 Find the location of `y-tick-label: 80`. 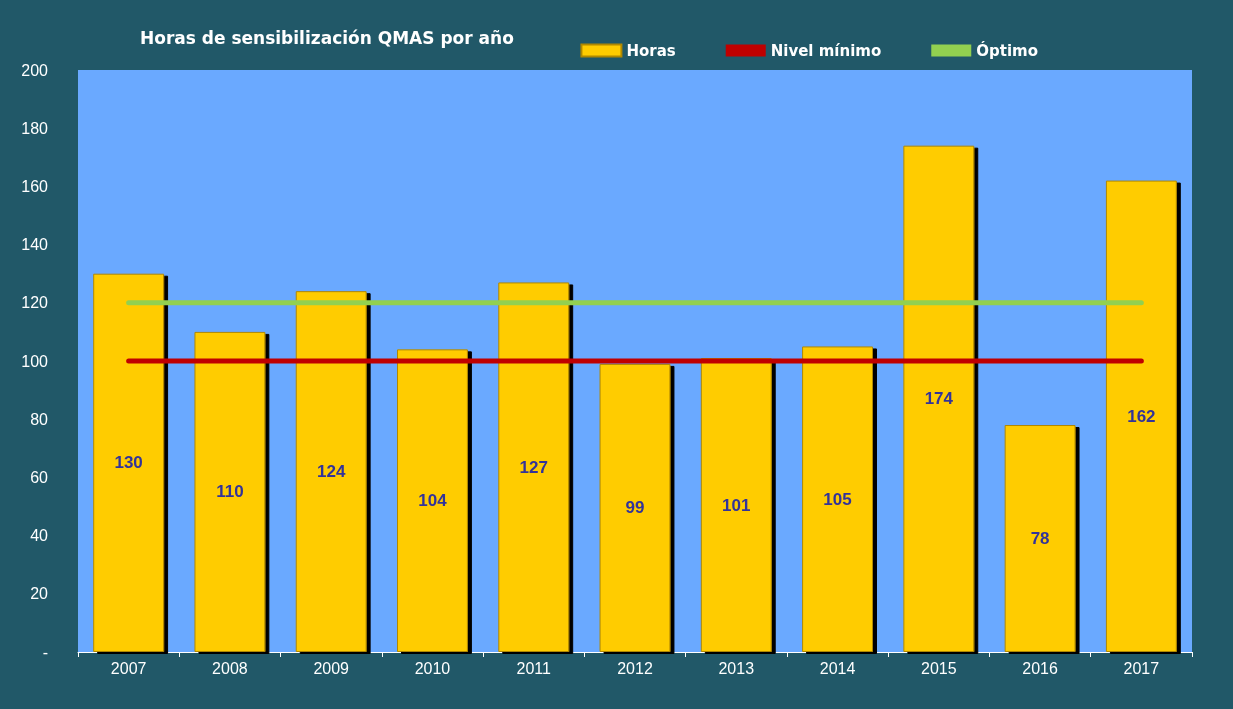

y-tick-label: 80 is located at coordinates (39, 419).